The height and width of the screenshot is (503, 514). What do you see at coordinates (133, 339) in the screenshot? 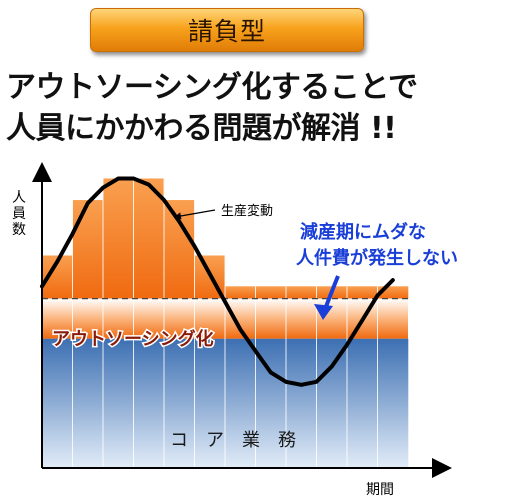
I see `outsourcing-label: アウトソーシング化` at bounding box center [133, 339].